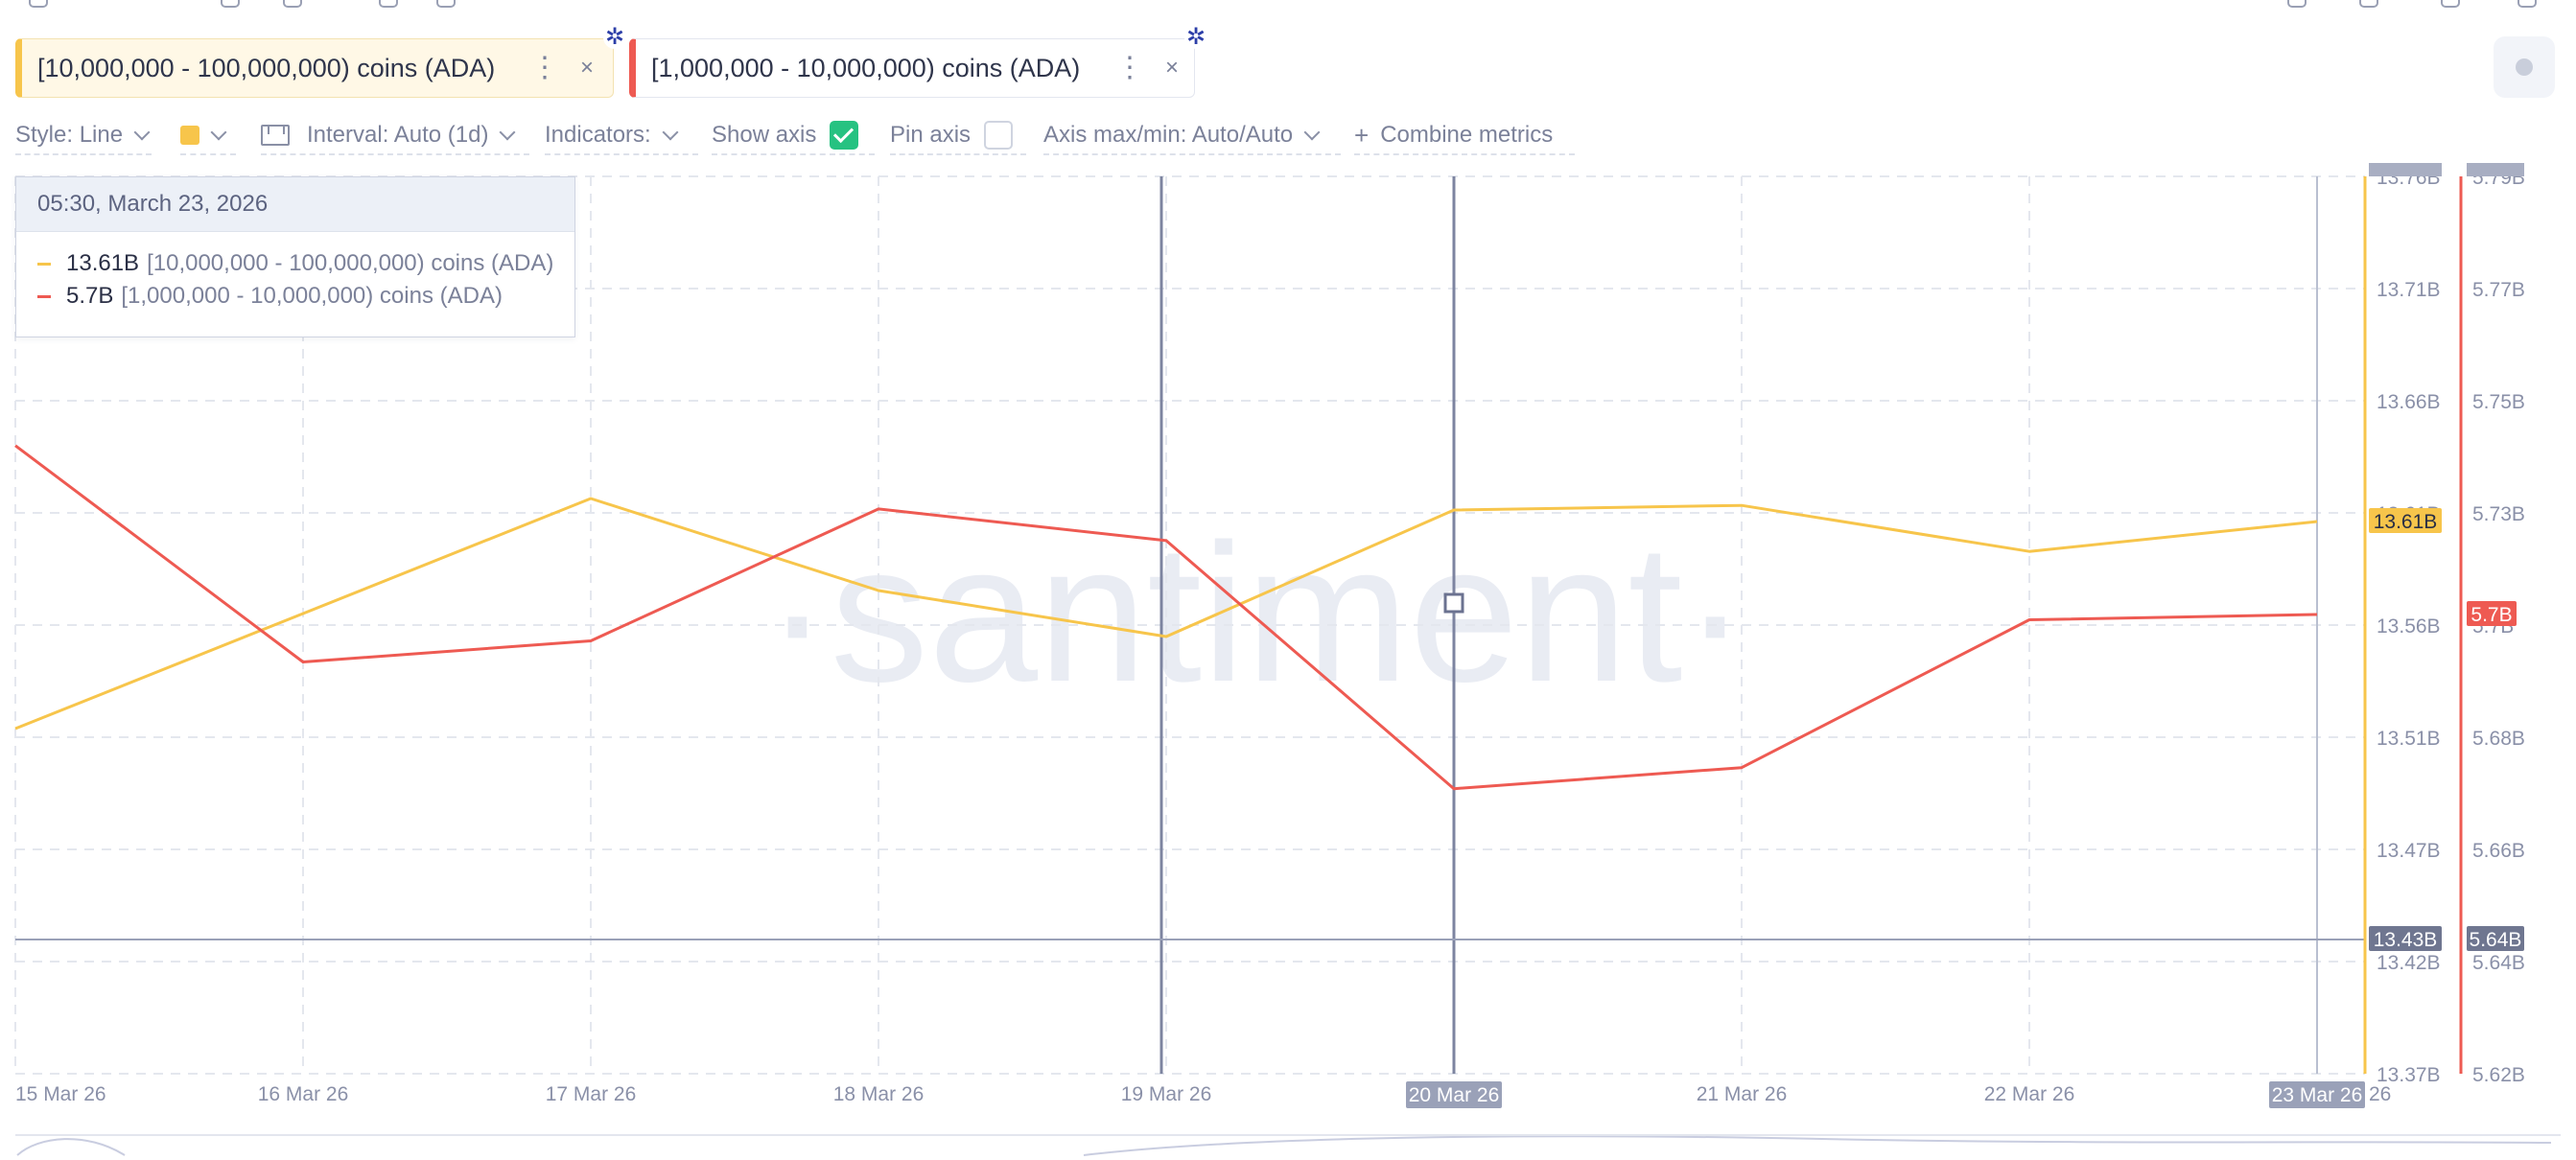 This screenshot has width=2576, height=1160. What do you see at coordinates (2409, 851) in the screenshot?
I see `y-tick-left: 13.47B` at bounding box center [2409, 851].